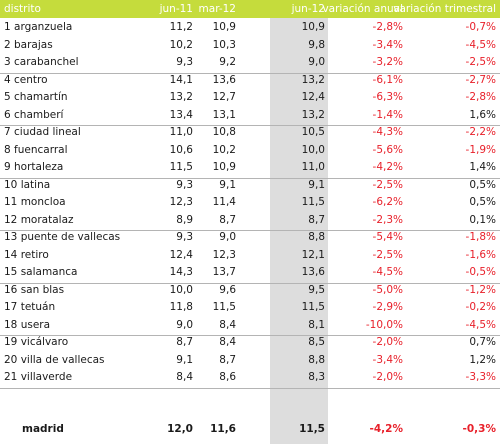 The image size is (500, 444). Describe the element at coordinates (482, 219) in the screenshot. I see `variacion-trimestral: 0,1%` at that location.